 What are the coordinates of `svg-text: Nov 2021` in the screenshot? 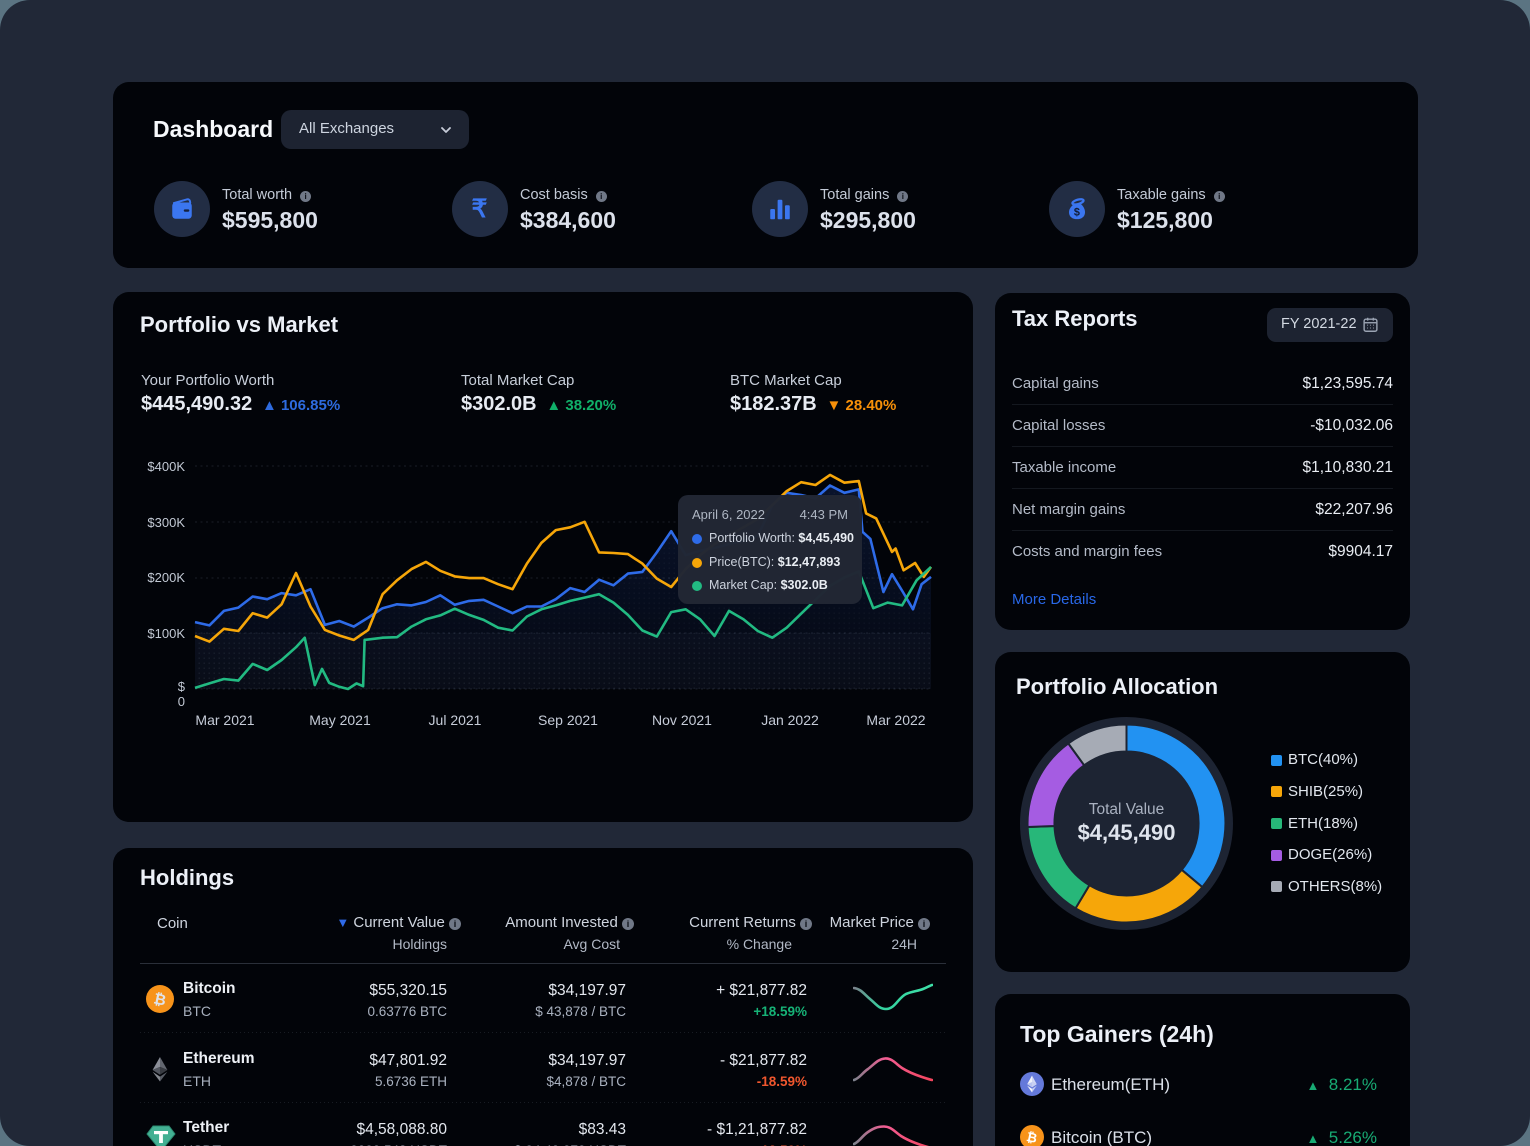 It's located at (682, 720).